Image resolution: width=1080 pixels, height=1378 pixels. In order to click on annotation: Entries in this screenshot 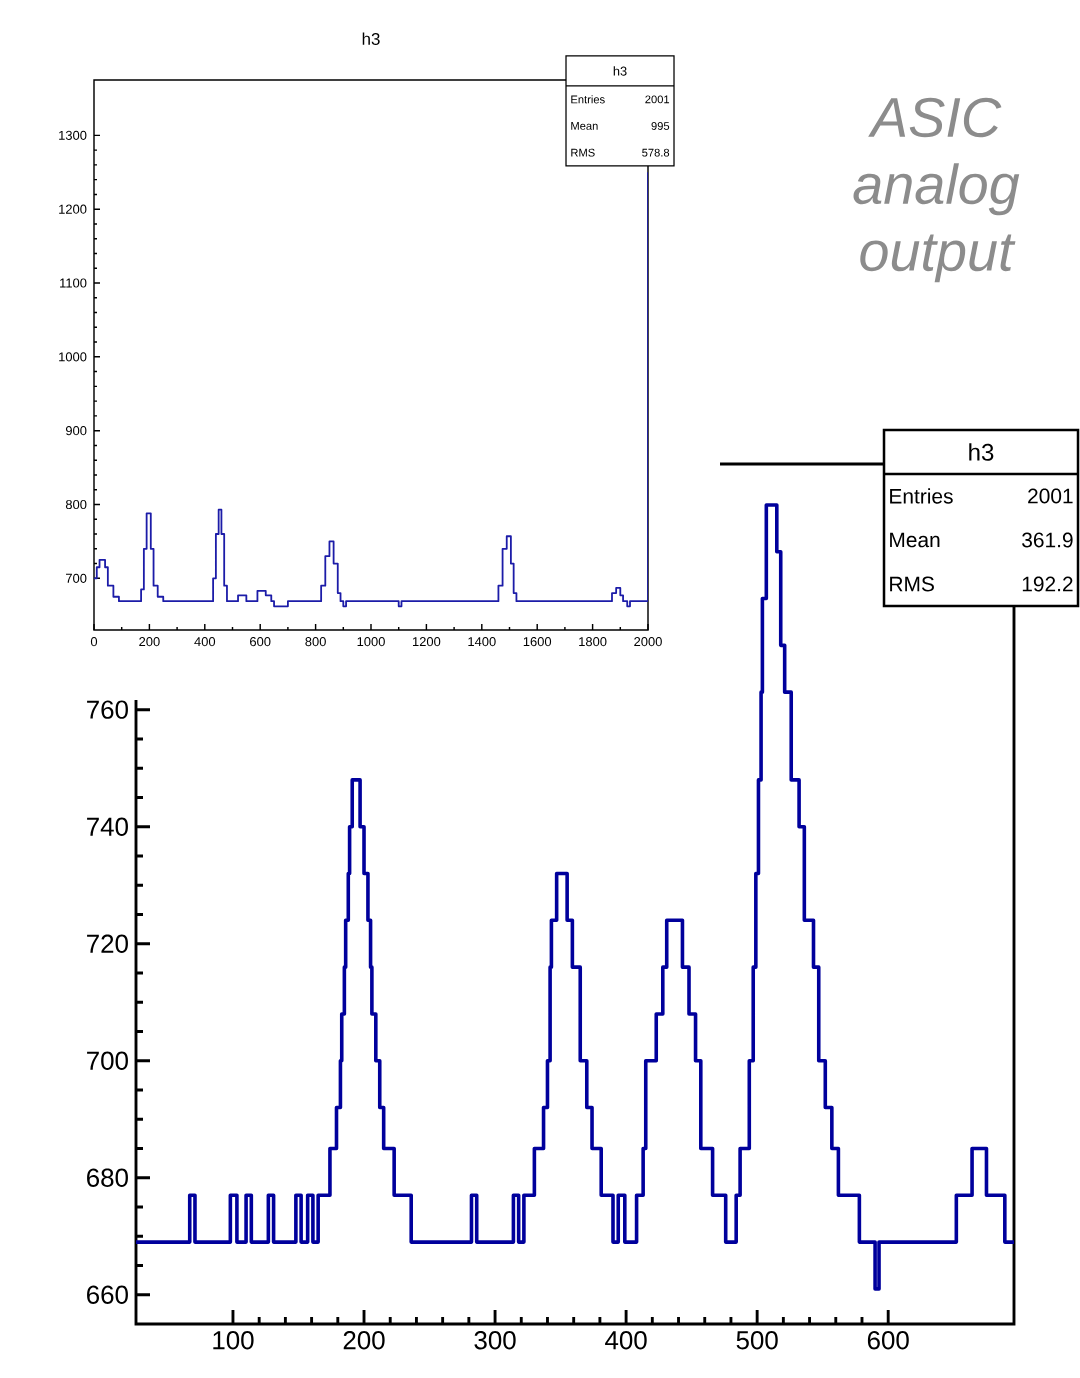, I will do `click(921, 496)`.